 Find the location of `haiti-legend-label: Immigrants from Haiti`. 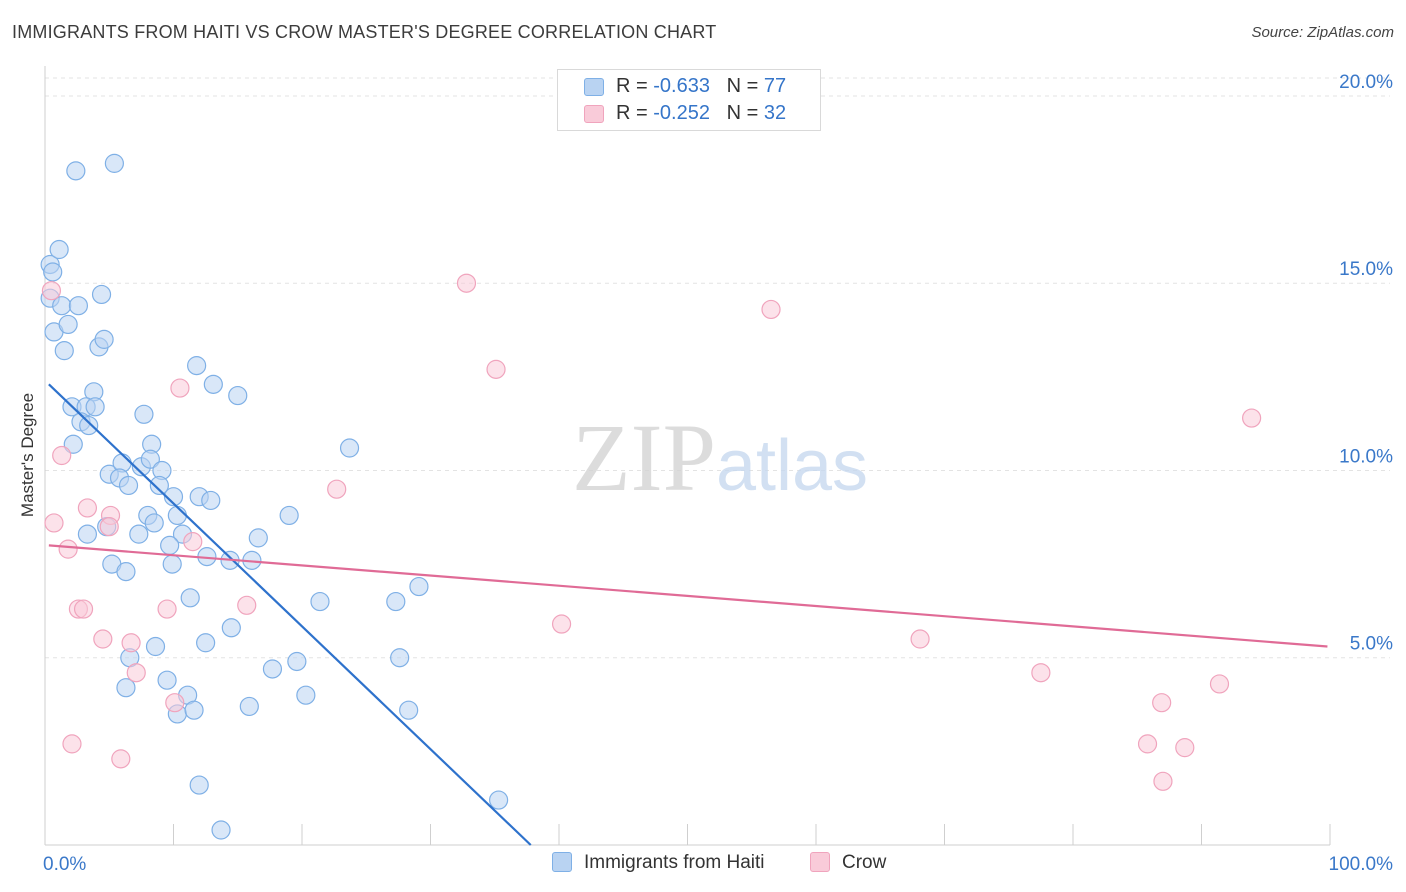

haiti-legend-label: Immigrants from Haiti is located at coordinates (674, 862).